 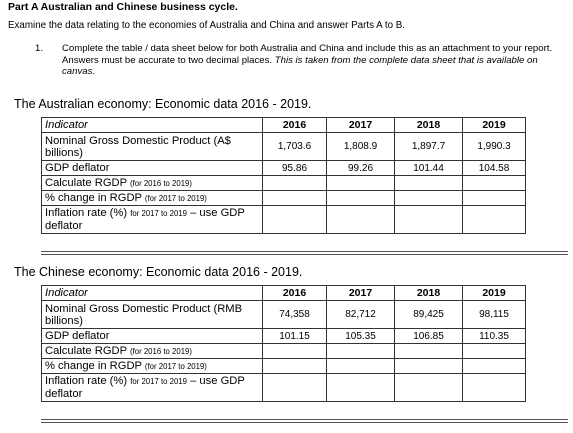 I want to click on question-number: 1., so click(x=39, y=48).